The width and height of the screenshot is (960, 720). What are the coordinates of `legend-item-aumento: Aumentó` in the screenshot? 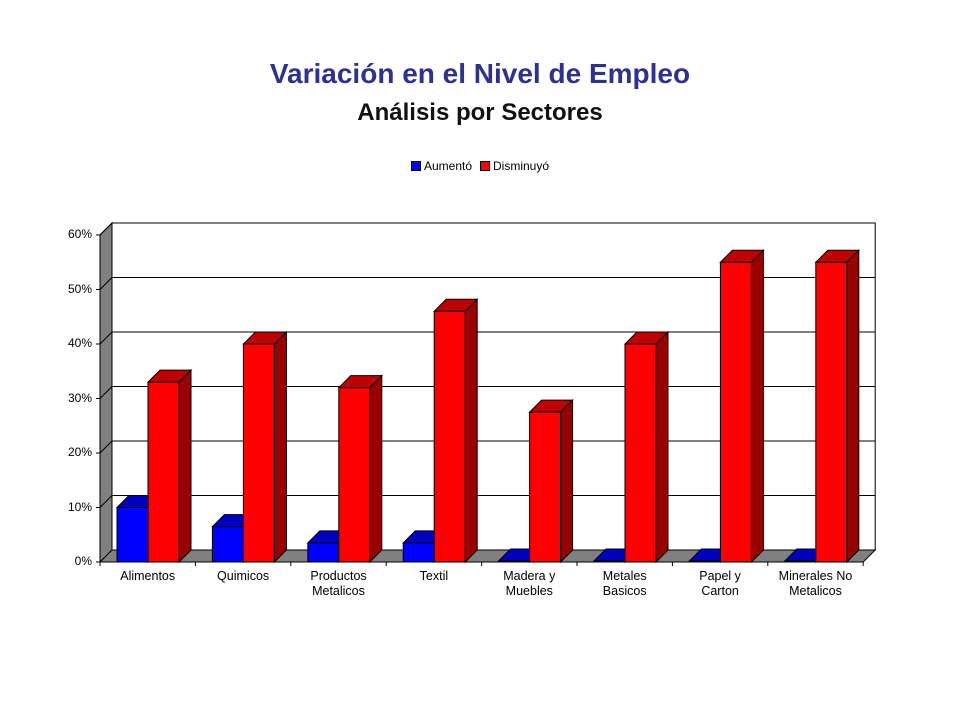 It's located at (441, 166).